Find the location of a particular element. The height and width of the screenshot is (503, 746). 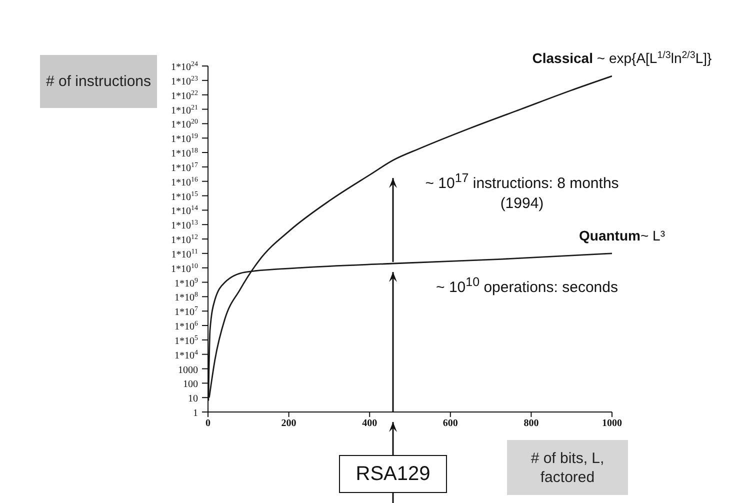

y-tick-label: 1*10$^{15}$ is located at coordinates (184, 196).